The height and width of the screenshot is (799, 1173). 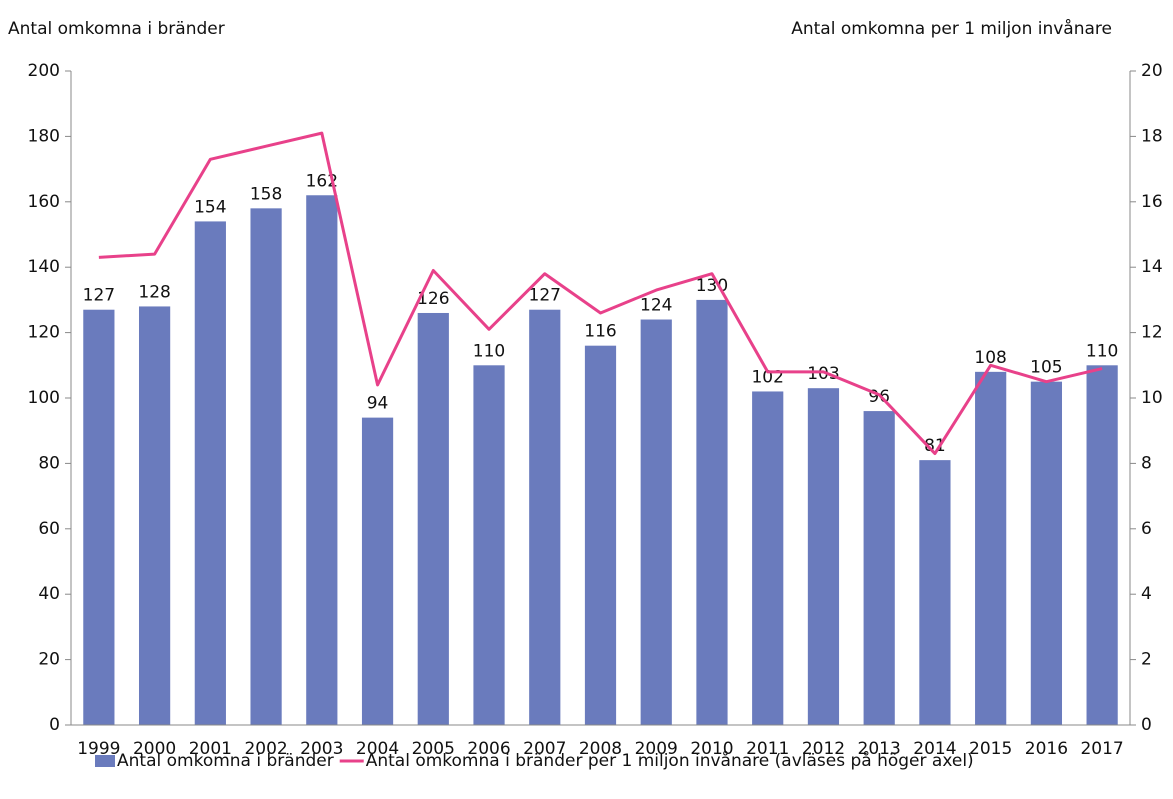 I want to click on legend-label: Antal omkomna i bränder, so click(x=225, y=761).